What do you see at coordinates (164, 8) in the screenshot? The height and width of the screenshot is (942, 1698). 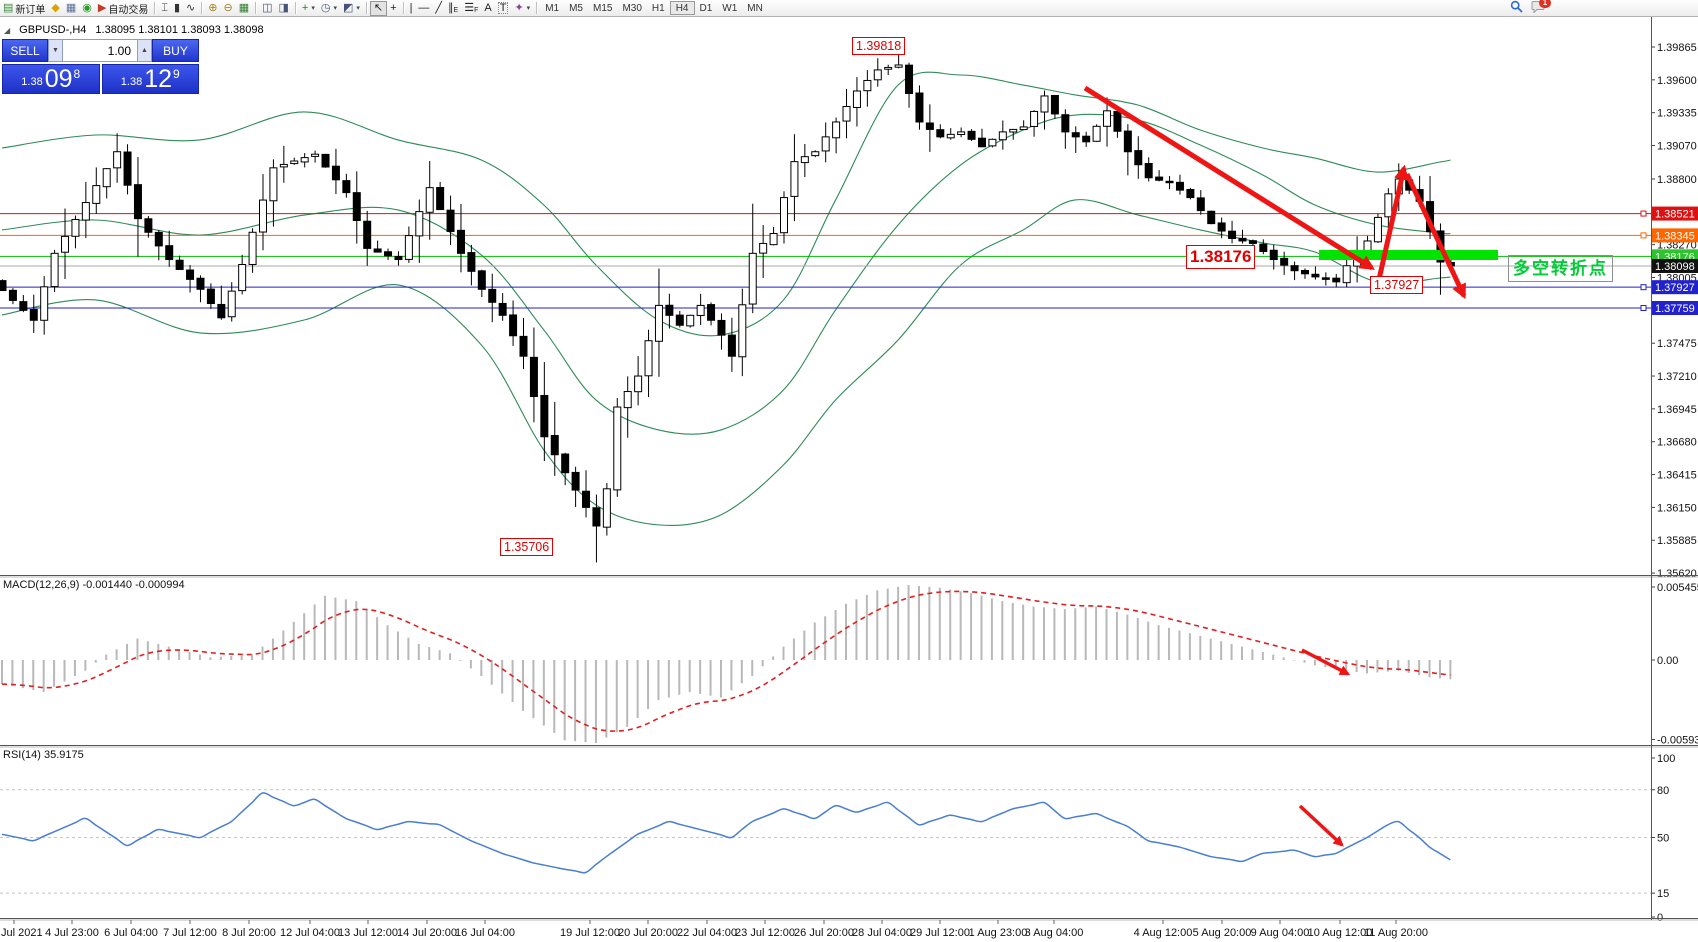 I see `bar-chart-icon: ⌶` at bounding box center [164, 8].